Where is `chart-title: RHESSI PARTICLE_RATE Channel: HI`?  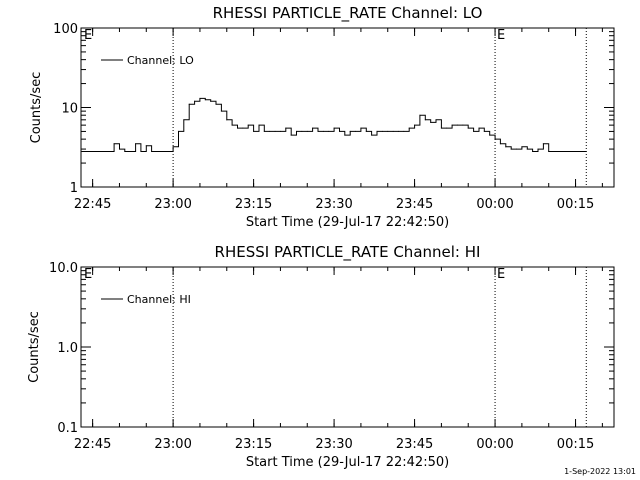 chart-title: RHESSI PARTICLE_RATE Channel: HI is located at coordinates (348, 252).